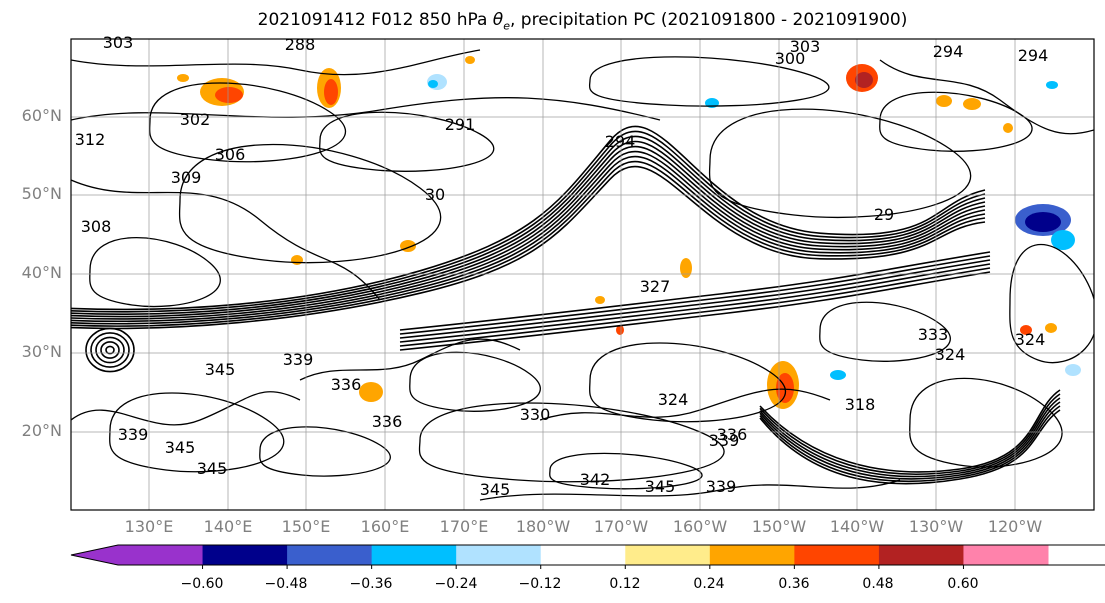 The height and width of the screenshot is (603, 1105). What do you see at coordinates (149, 526) in the screenshot?
I see `lon-label-130e: 130°E` at bounding box center [149, 526].